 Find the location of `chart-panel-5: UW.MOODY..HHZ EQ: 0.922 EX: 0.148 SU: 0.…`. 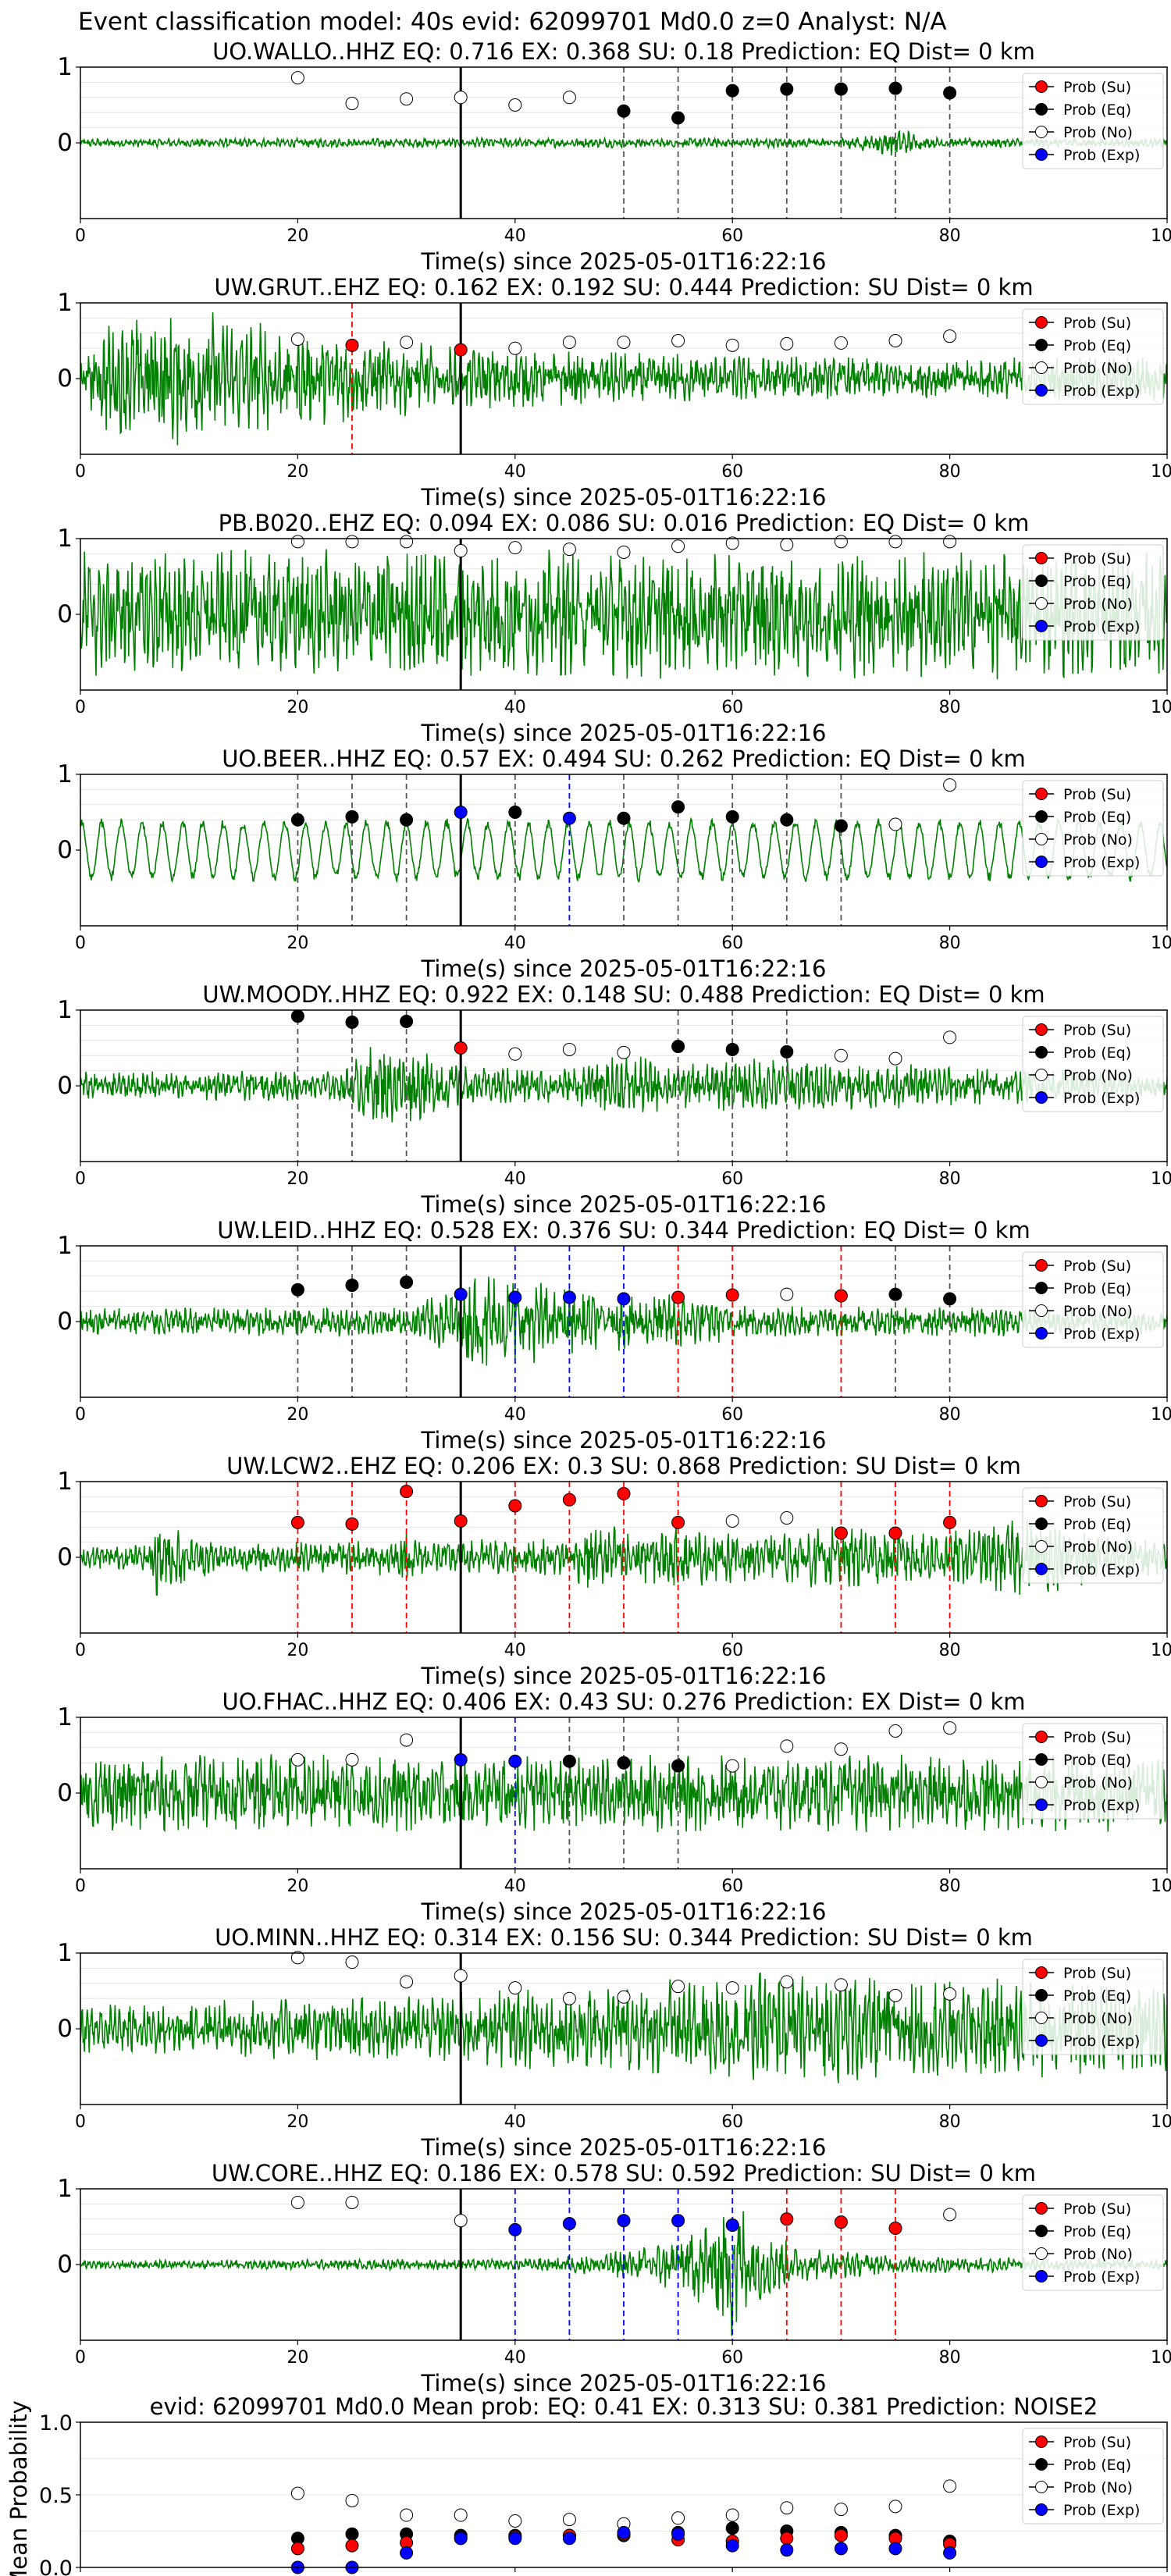

chart-panel-5: UW.MOODY..HHZ EQ: 0.922 EX: 0.148 SU: 0.… is located at coordinates (614, 1099).